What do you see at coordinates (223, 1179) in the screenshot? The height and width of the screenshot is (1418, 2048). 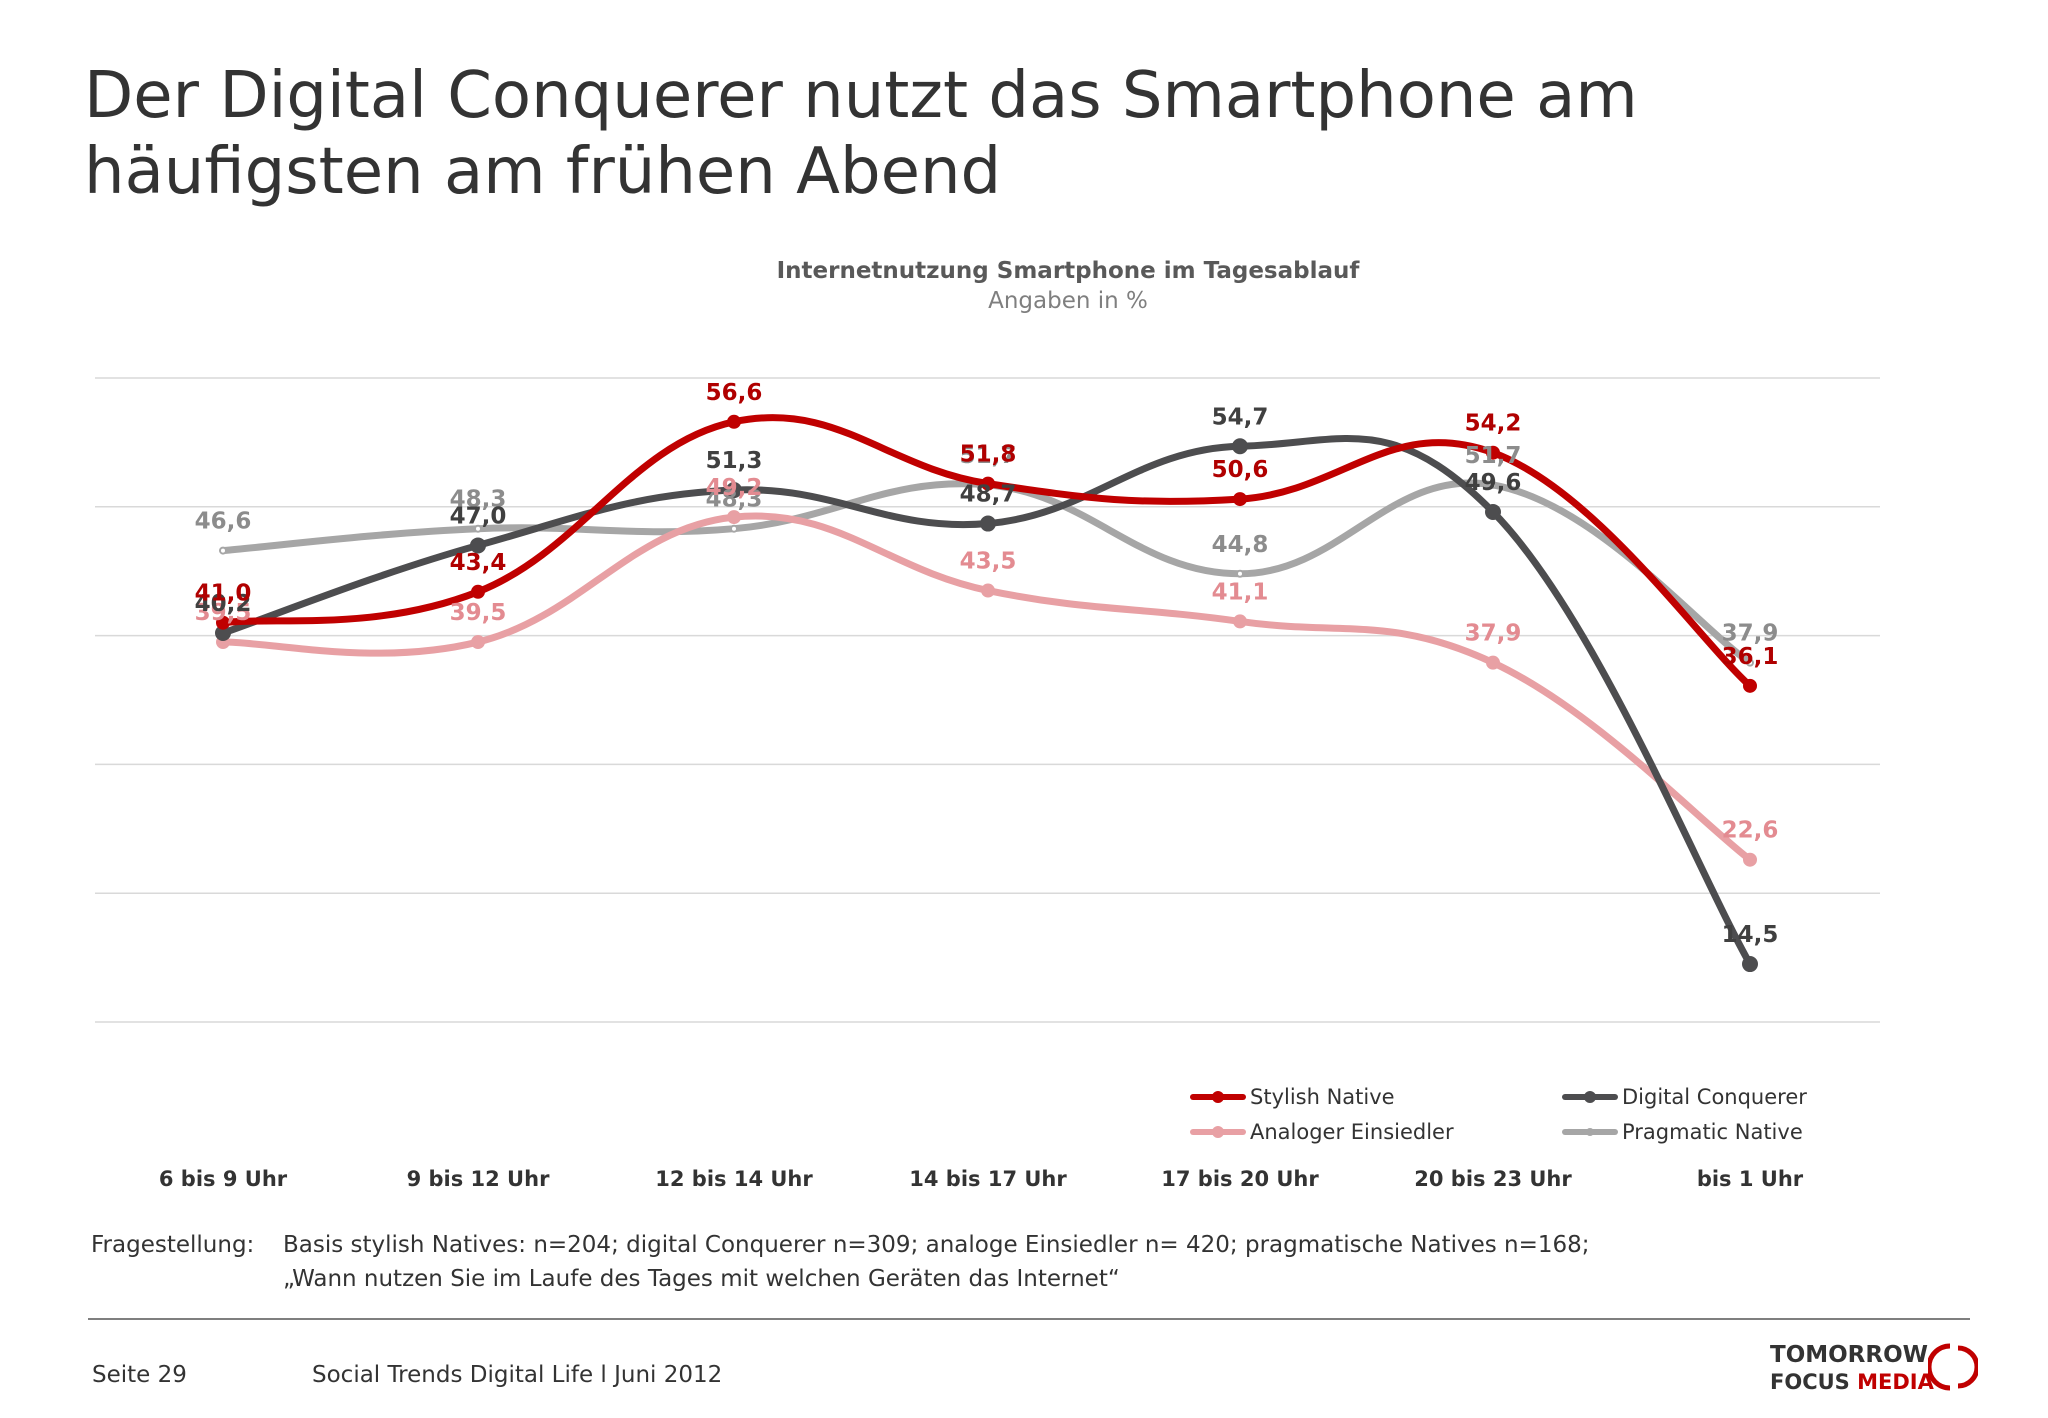 I see `x-tick-label: 6 bis 9 Uhr` at bounding box center [223, 1179].